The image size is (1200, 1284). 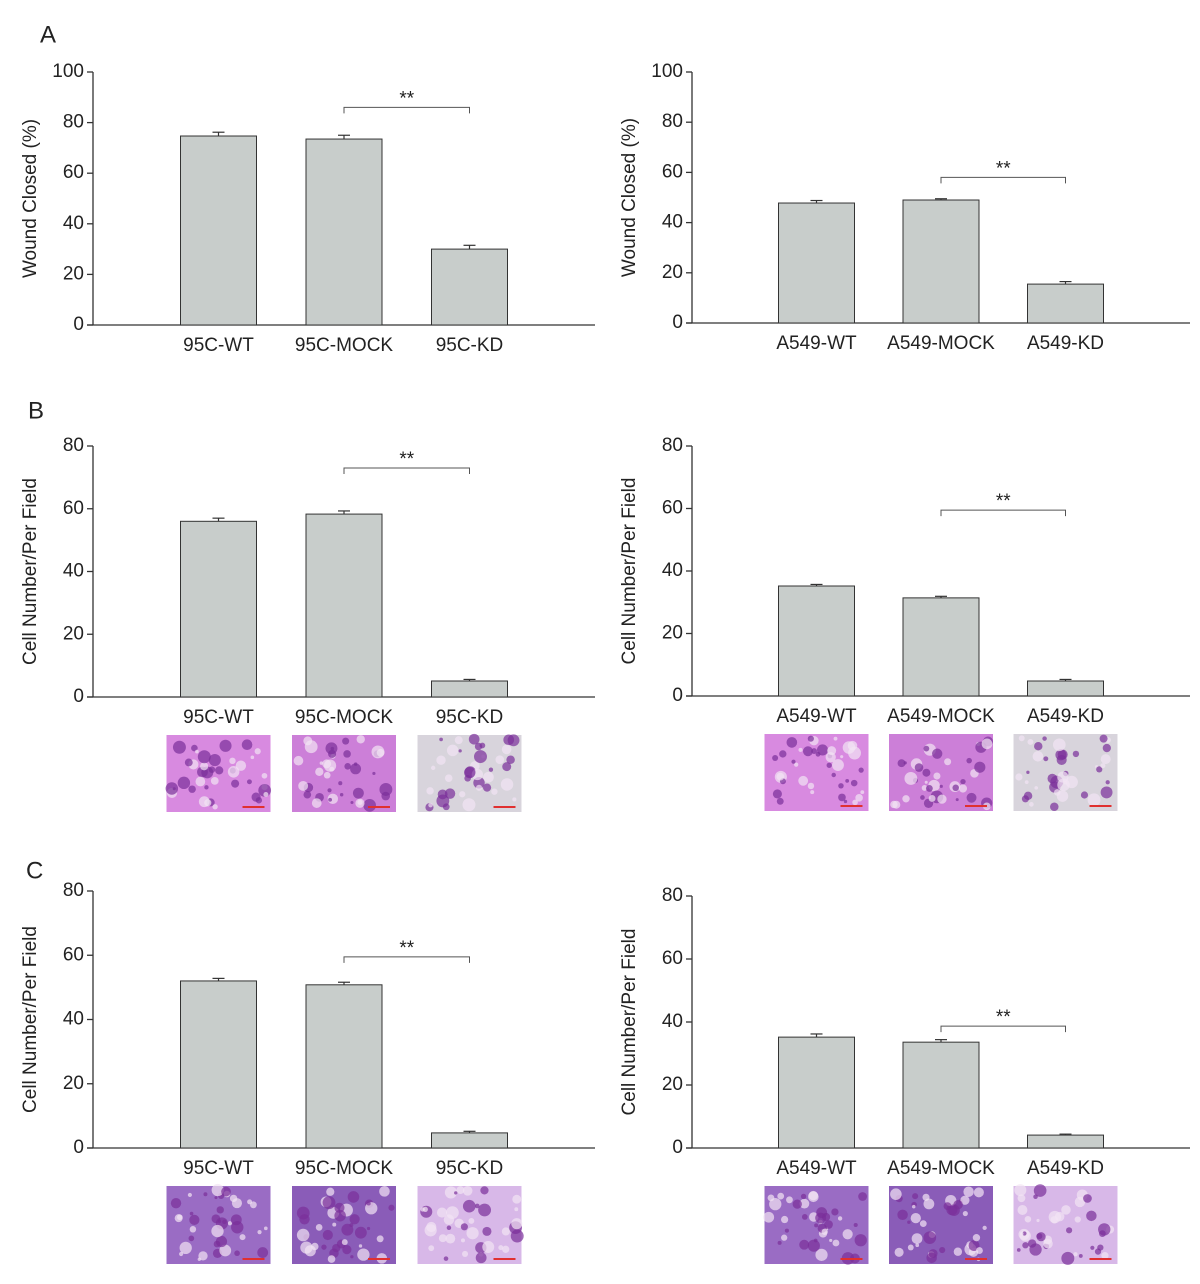 What do you see at coordinates (816, 716) in the screenshot?
I see `x-tick-label: A549-WT` at bounding box center [816, 716].